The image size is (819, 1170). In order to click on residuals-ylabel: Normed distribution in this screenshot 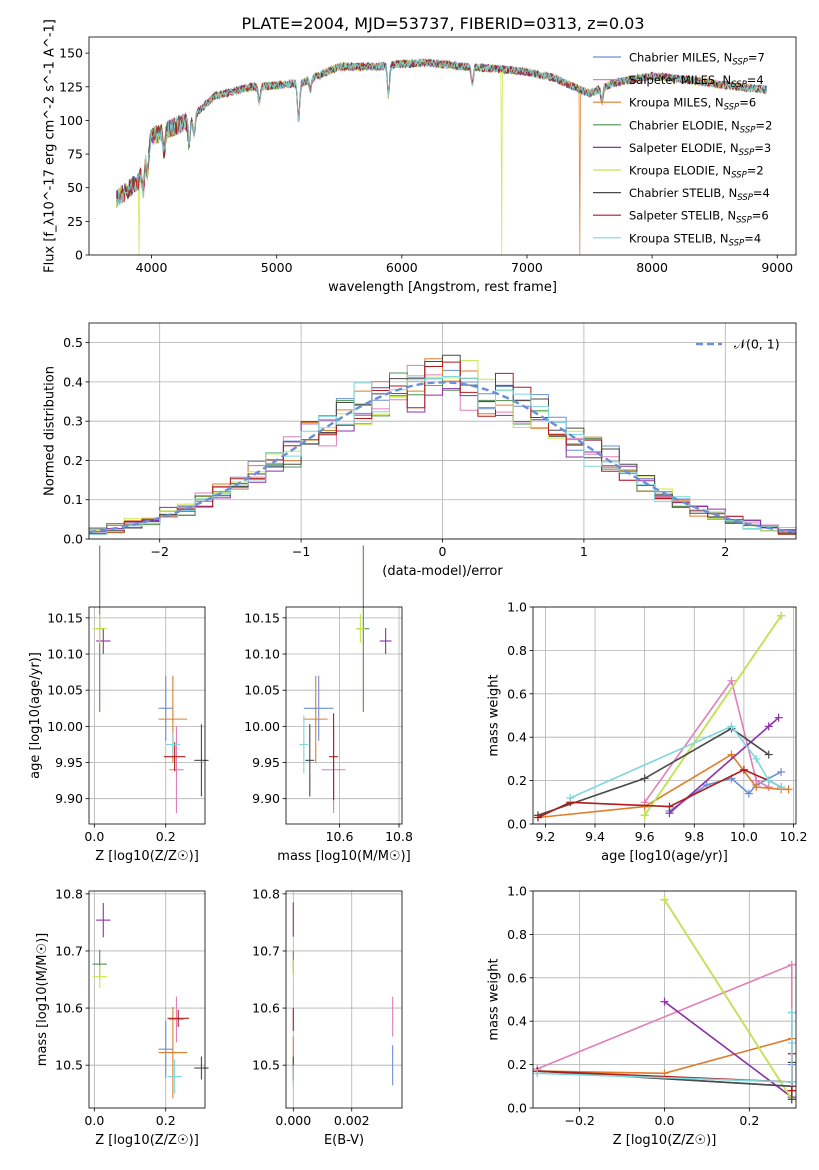, I will do `click(49, 431)`.